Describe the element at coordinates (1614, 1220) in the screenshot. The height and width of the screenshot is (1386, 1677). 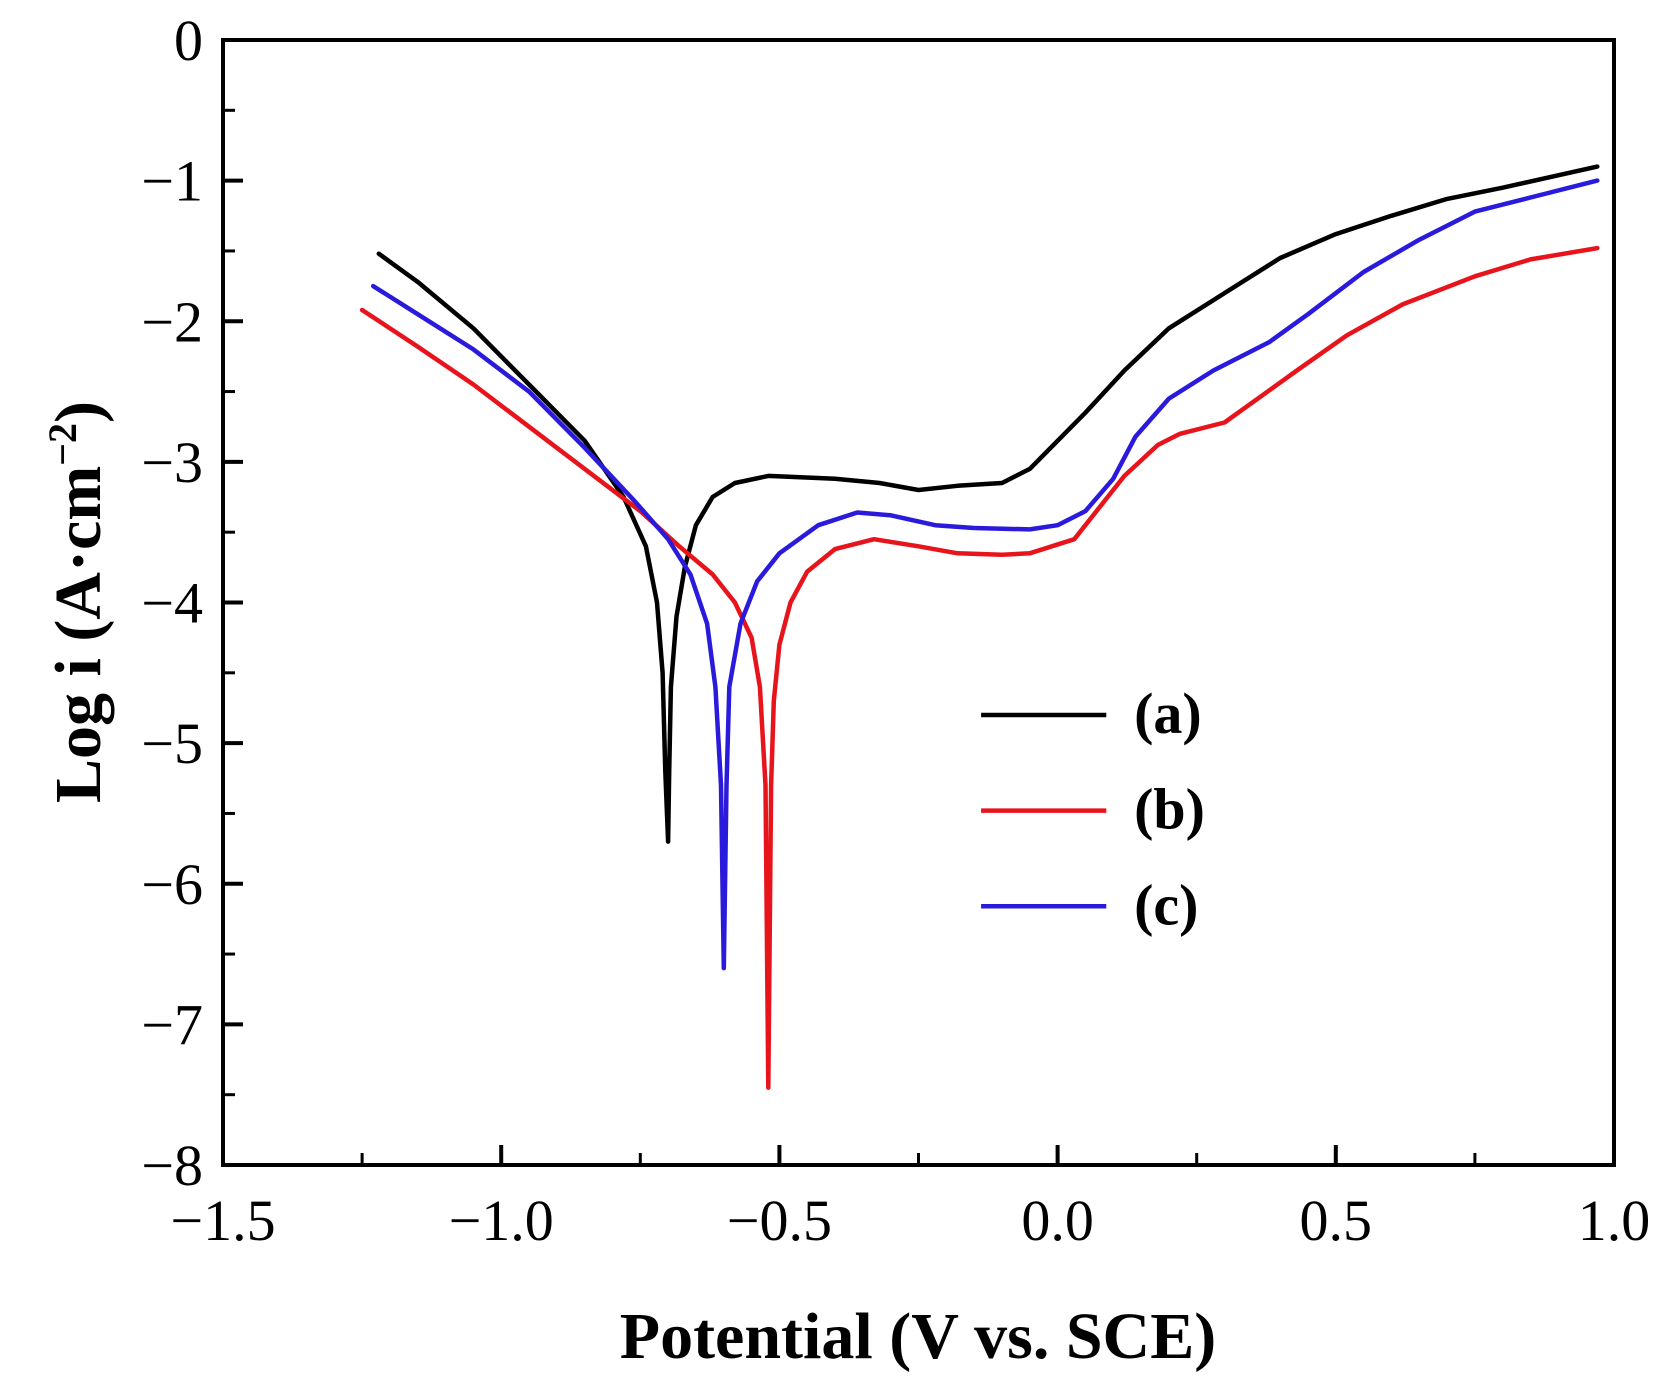
I see `x-tick-label: 1.0` at that location.